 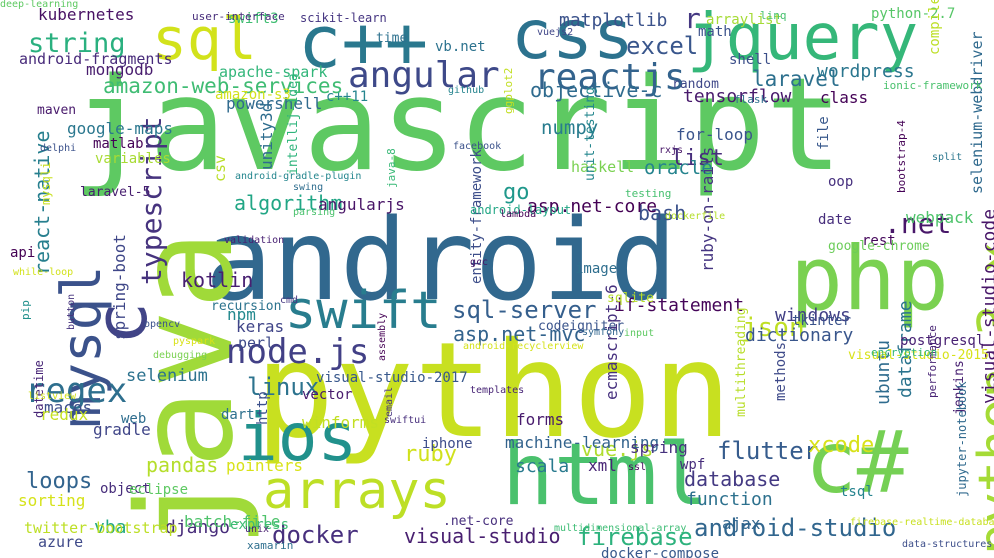 I want to click on cloud-word: button, so click(x=71, y=311).